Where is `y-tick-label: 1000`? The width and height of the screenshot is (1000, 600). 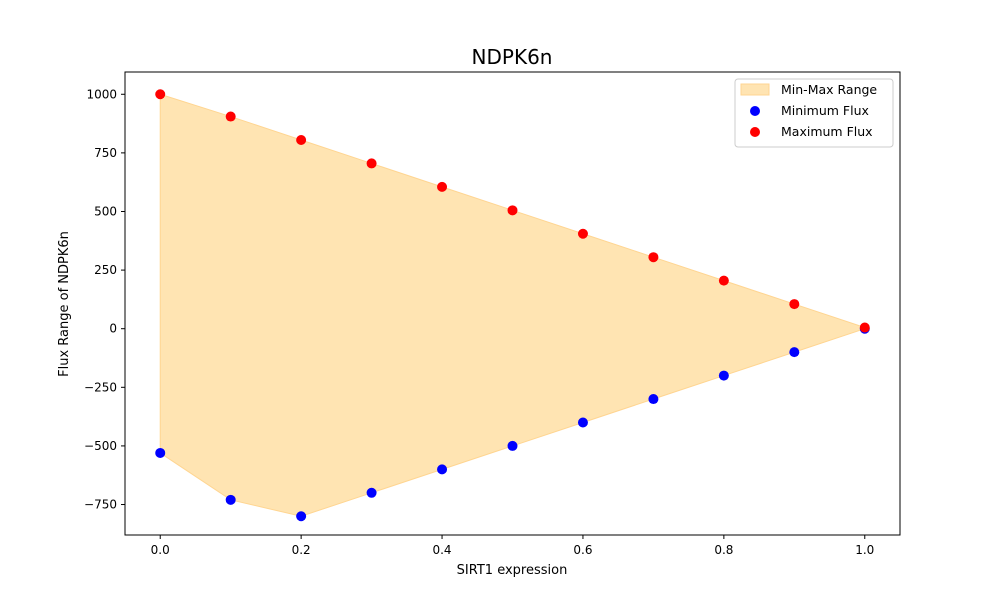 y-tick-label: 1000 is located at coordinates (101, 94).